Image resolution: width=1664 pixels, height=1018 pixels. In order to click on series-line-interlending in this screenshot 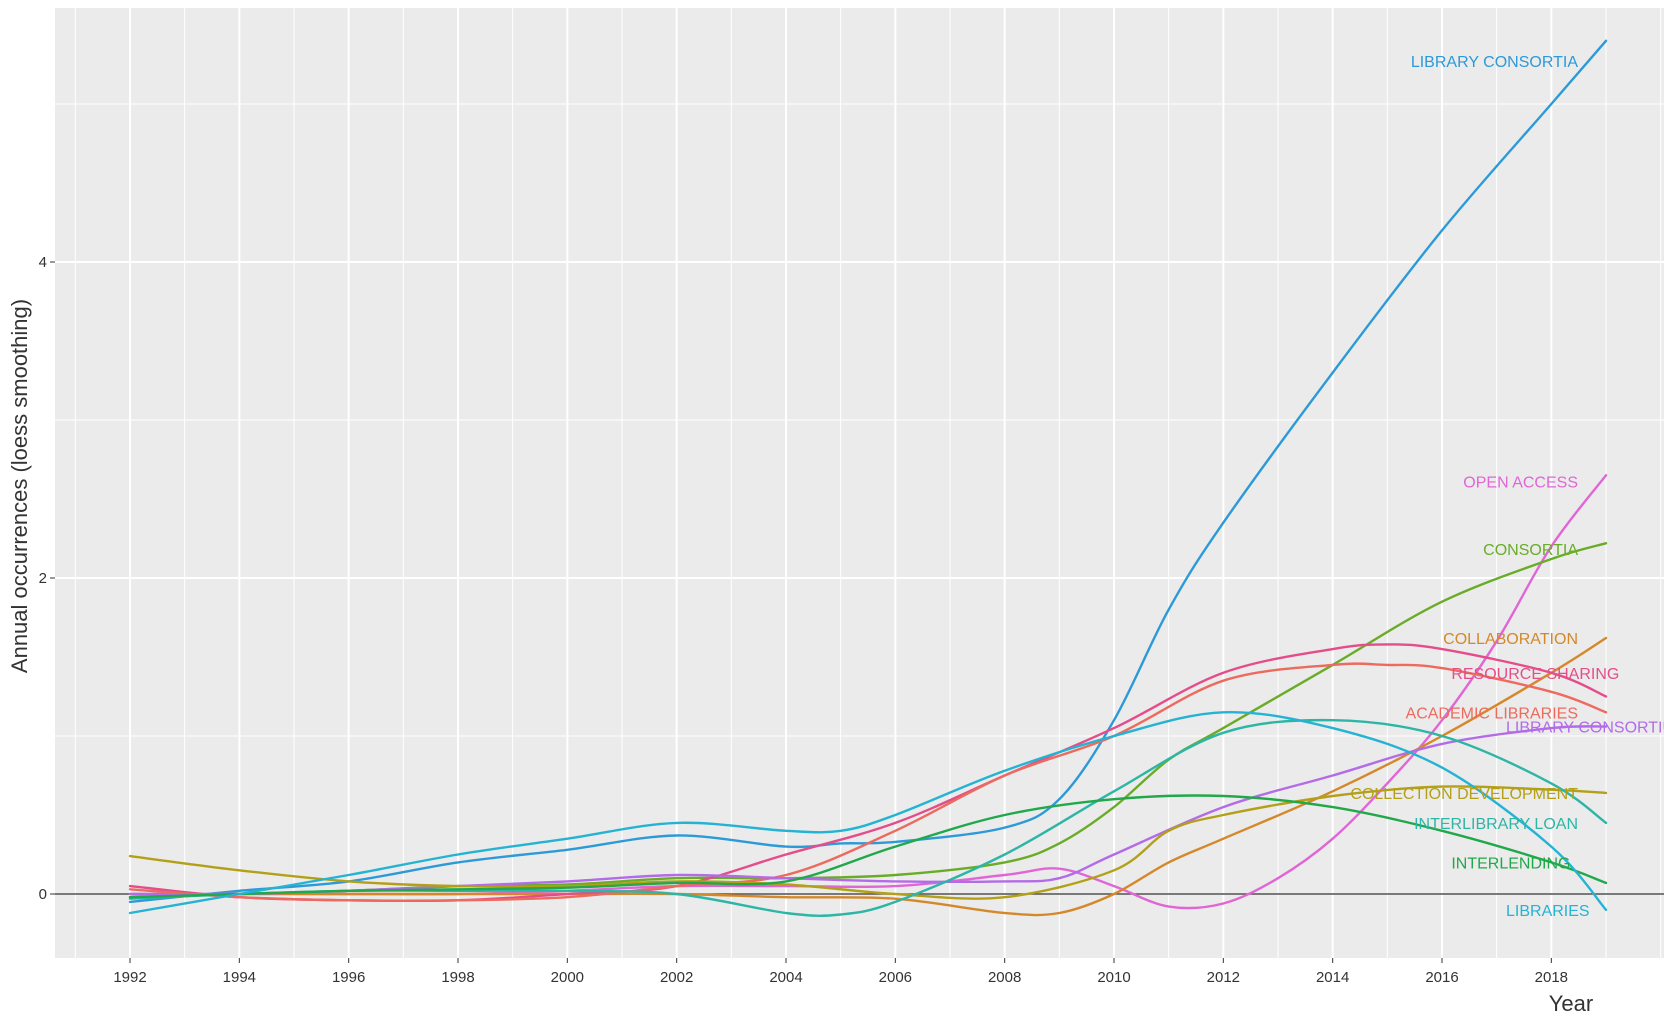, I will do `click(868, 846)`.